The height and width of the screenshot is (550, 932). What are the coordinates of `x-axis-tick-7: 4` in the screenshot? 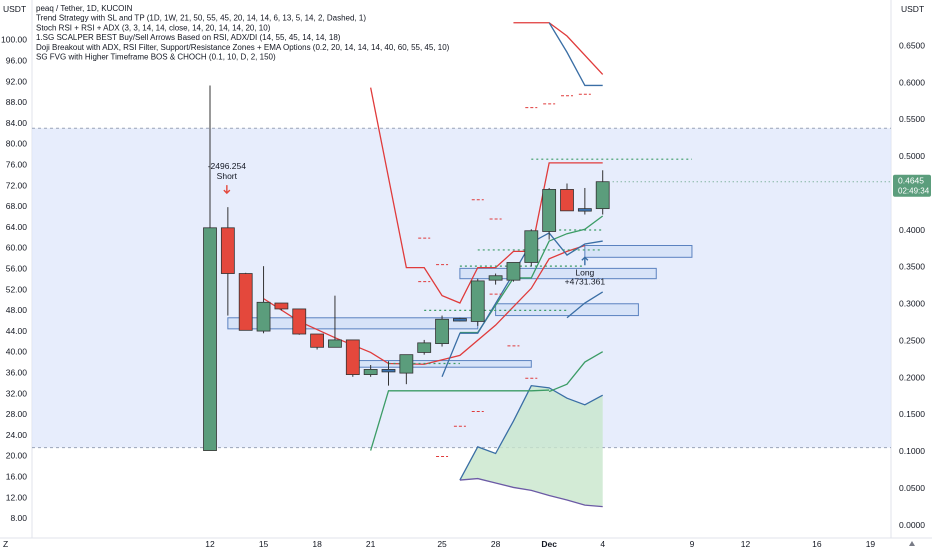 It's located at (602, 544).